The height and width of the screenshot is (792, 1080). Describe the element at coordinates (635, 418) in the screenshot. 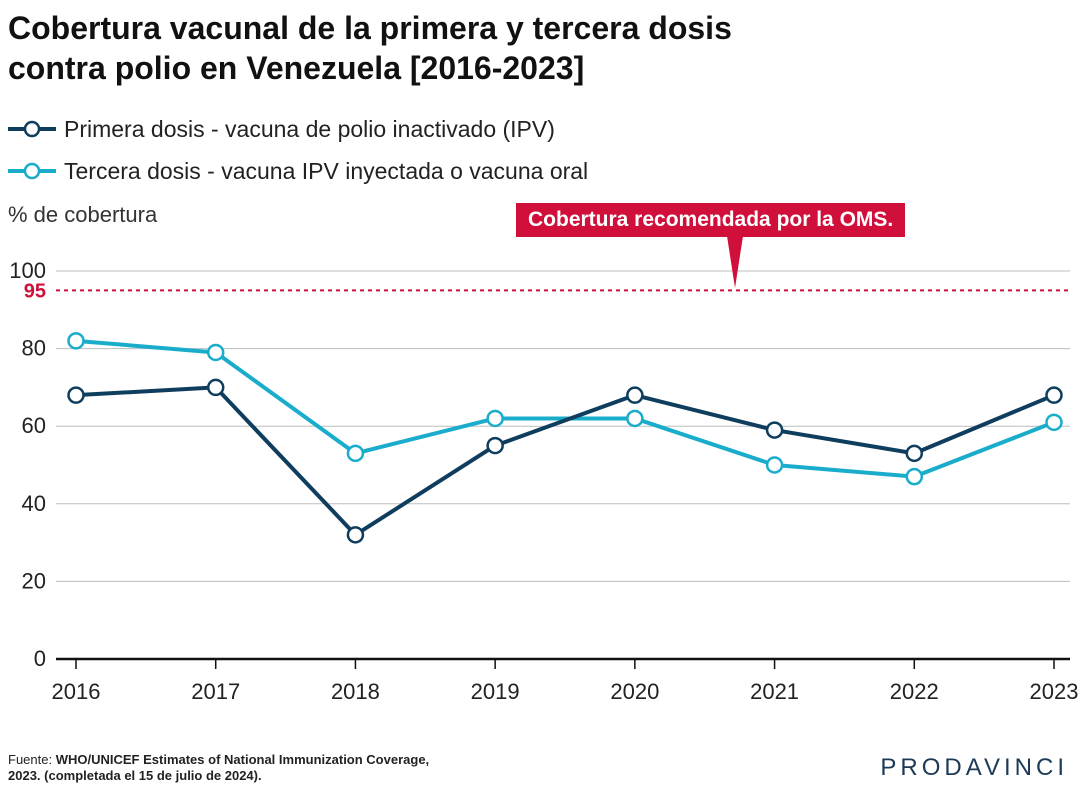

I see `point-tercera-2020` at that location.